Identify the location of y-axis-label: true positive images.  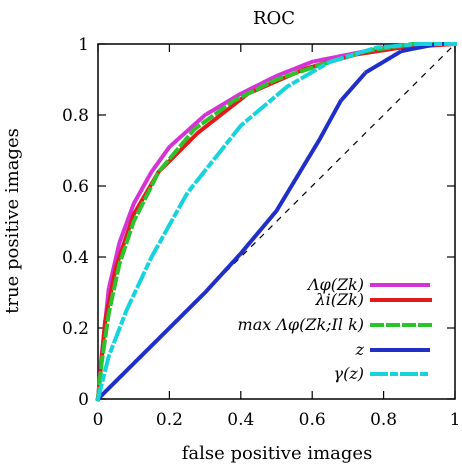
(12, 221).